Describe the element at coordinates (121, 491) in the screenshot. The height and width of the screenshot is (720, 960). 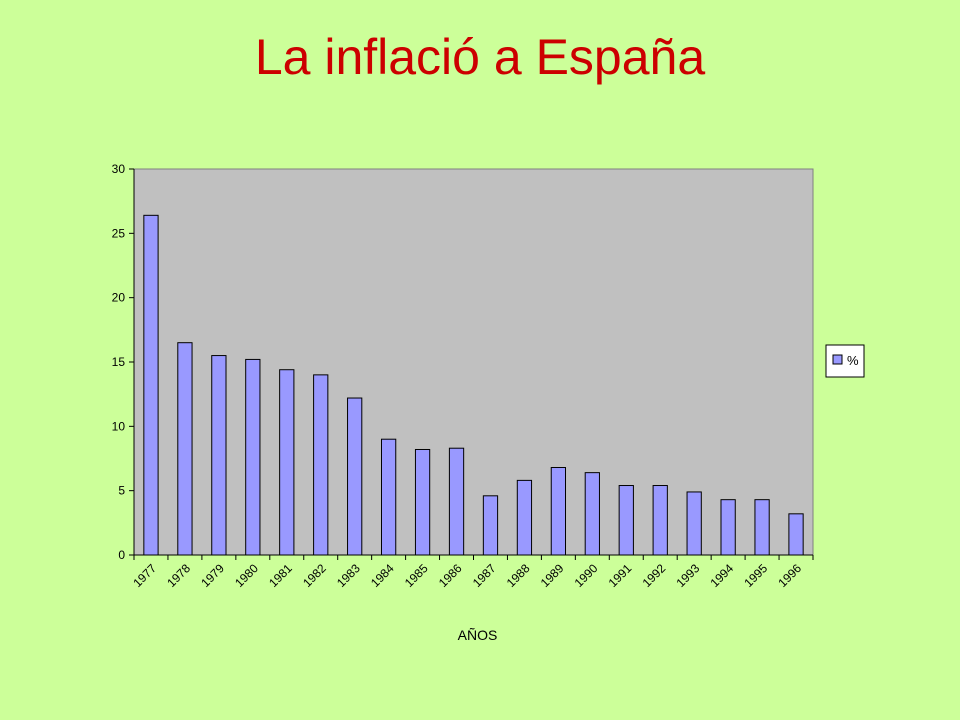
I see `y-tick-label: 5` at that location.